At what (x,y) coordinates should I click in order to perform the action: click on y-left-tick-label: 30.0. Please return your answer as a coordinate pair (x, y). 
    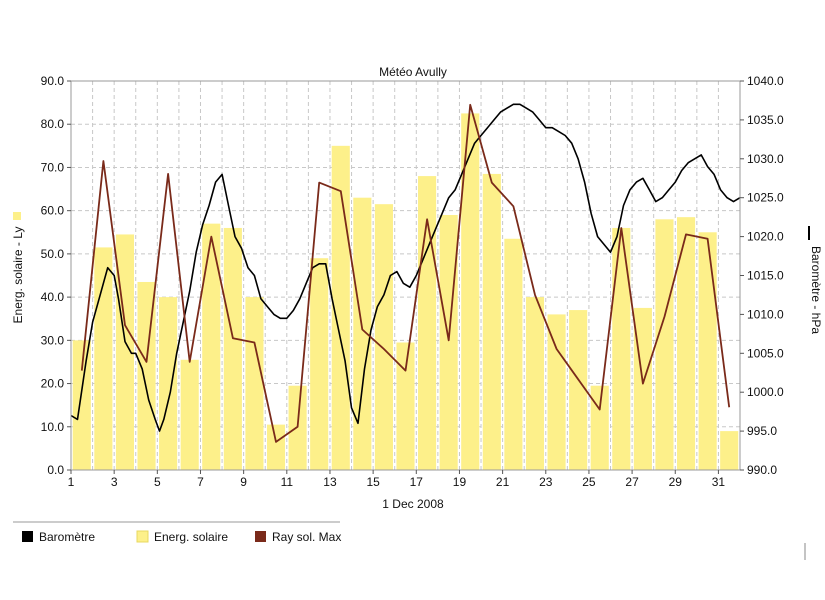
    Looking at the image, I should click on (53, 340).